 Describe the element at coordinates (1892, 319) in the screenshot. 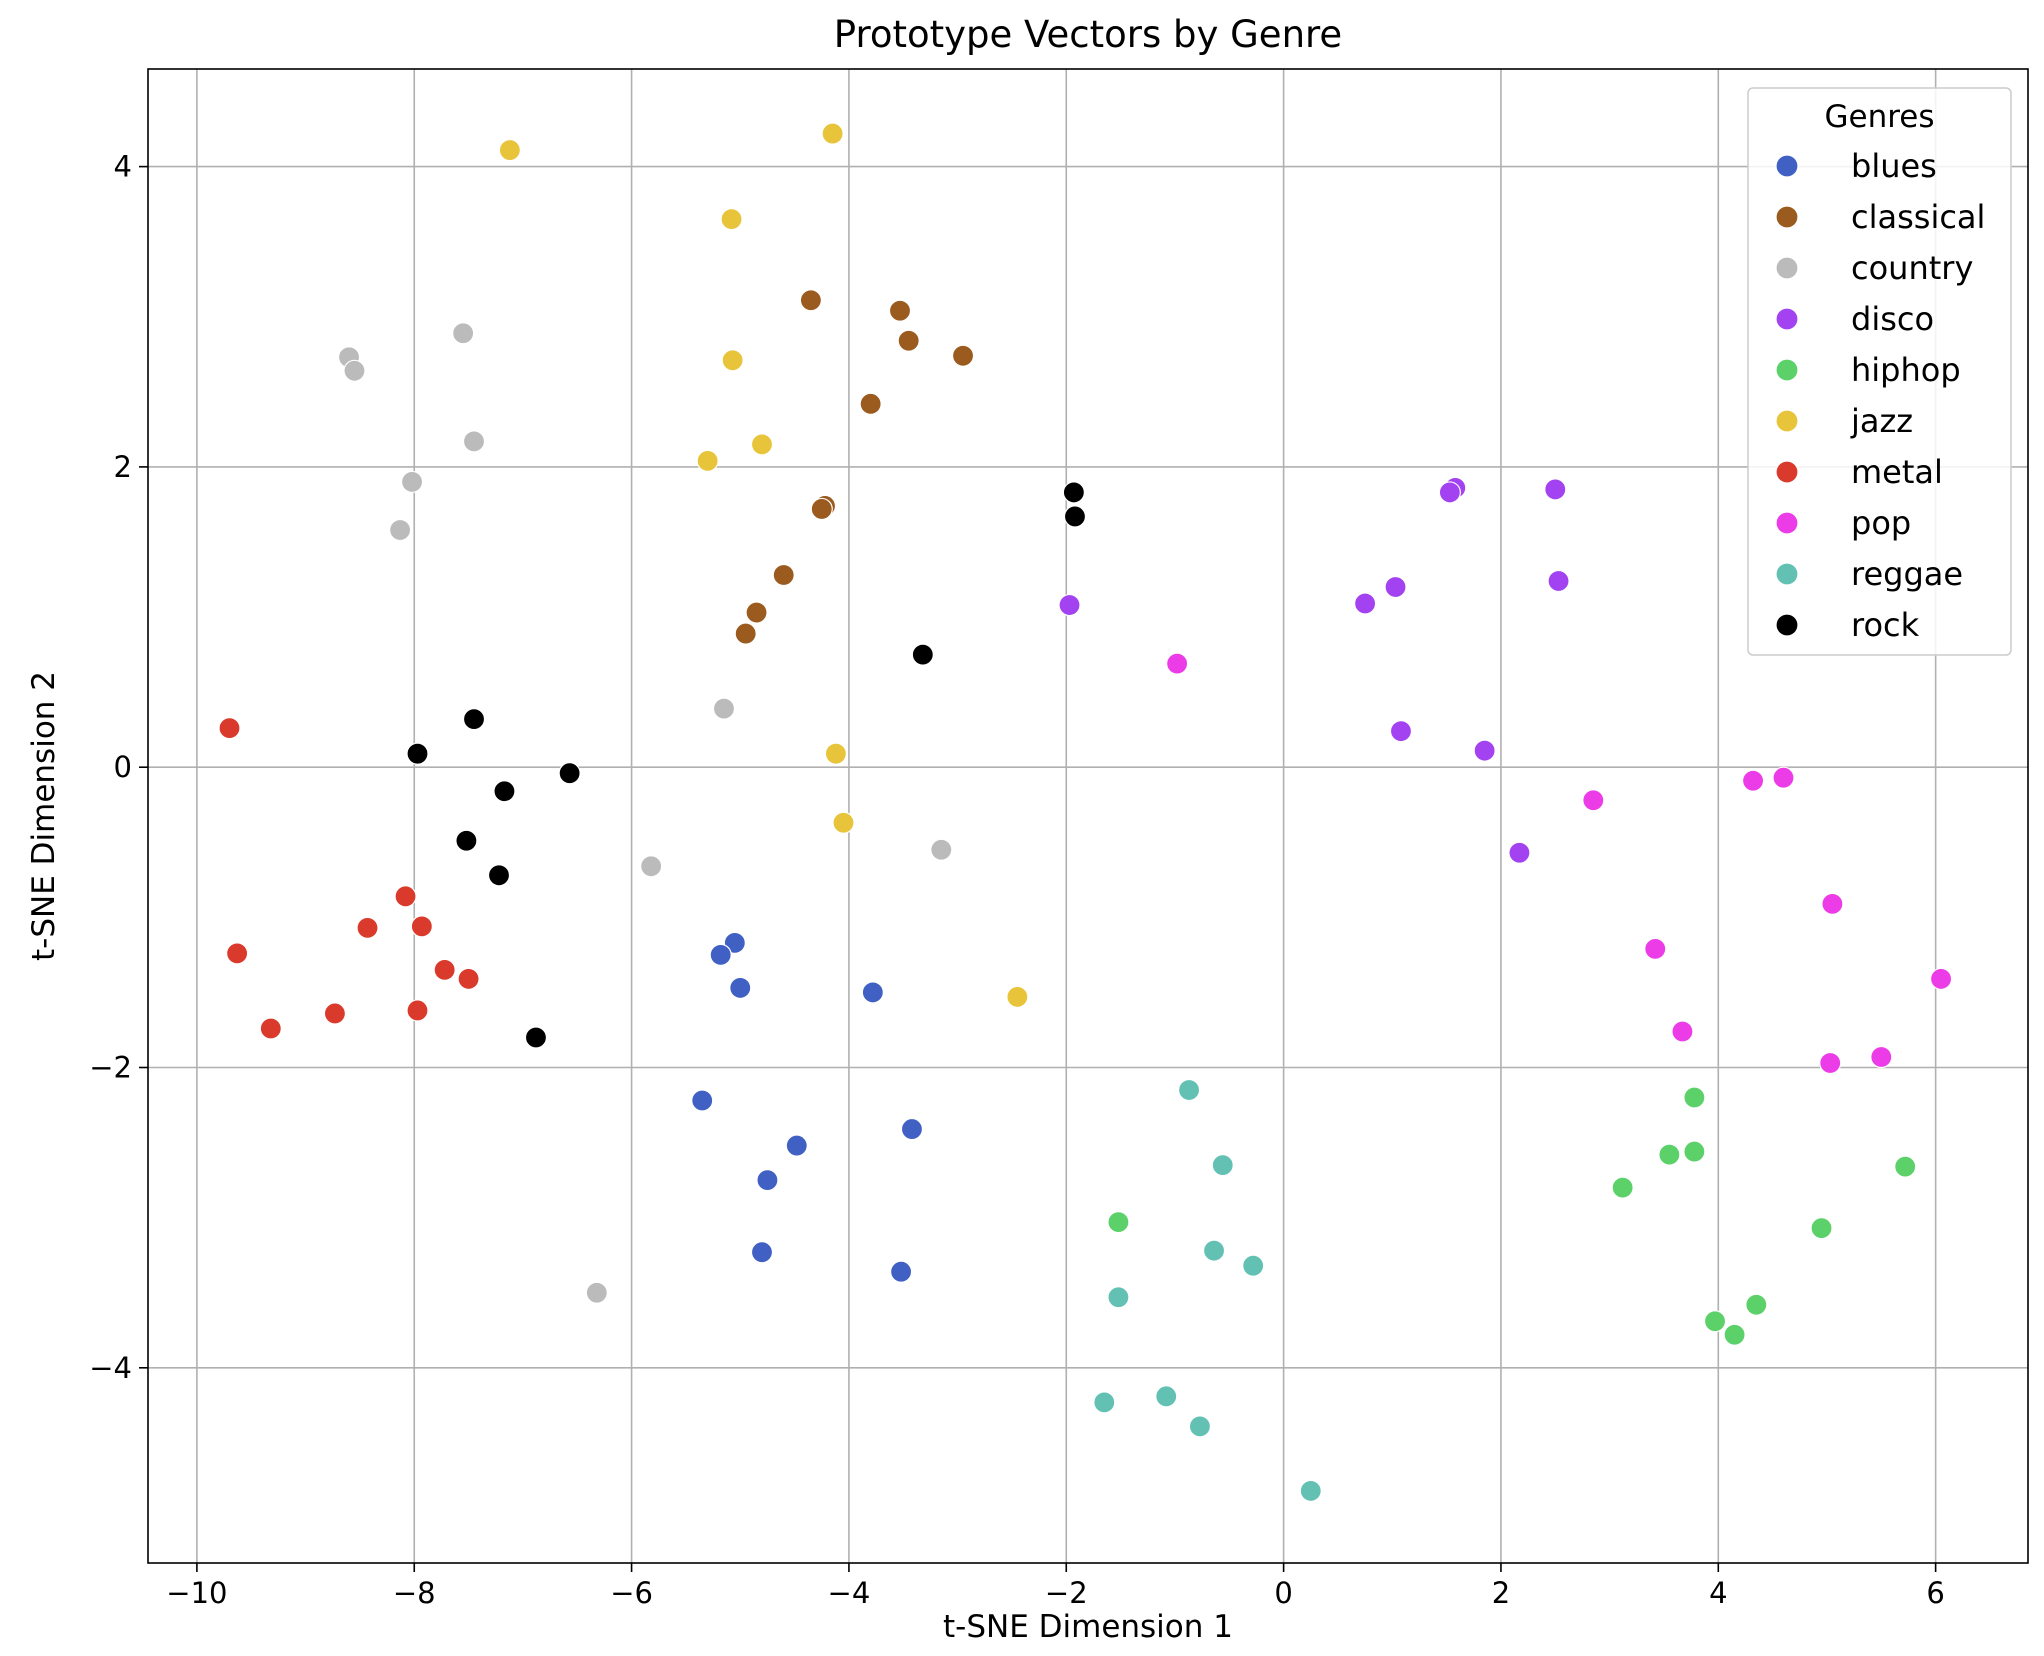

I see `legend-label-disco: disco` at that location.